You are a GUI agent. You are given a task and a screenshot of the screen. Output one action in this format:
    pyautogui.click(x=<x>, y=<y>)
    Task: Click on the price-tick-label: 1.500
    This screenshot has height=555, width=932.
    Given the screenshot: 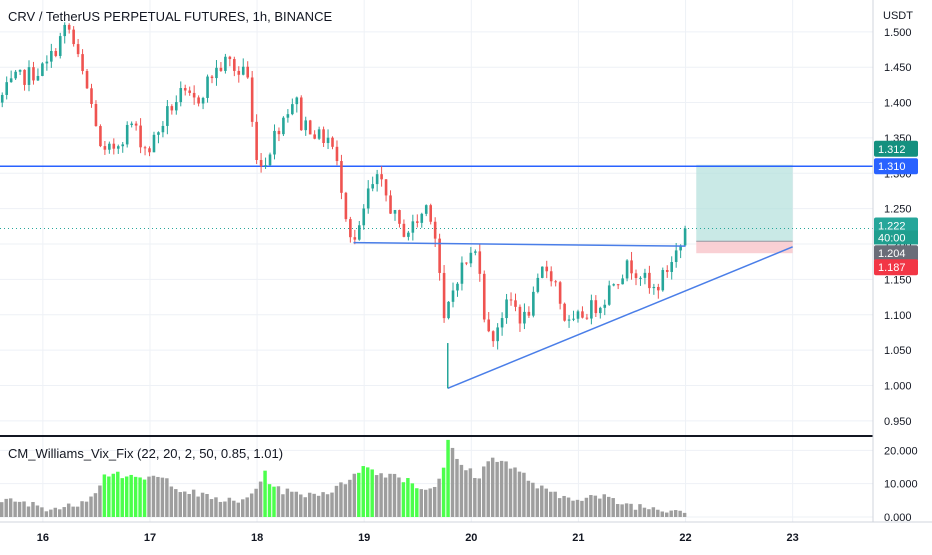 What is the action you would take?
    pyautogui.click(x=898, y=33)
    